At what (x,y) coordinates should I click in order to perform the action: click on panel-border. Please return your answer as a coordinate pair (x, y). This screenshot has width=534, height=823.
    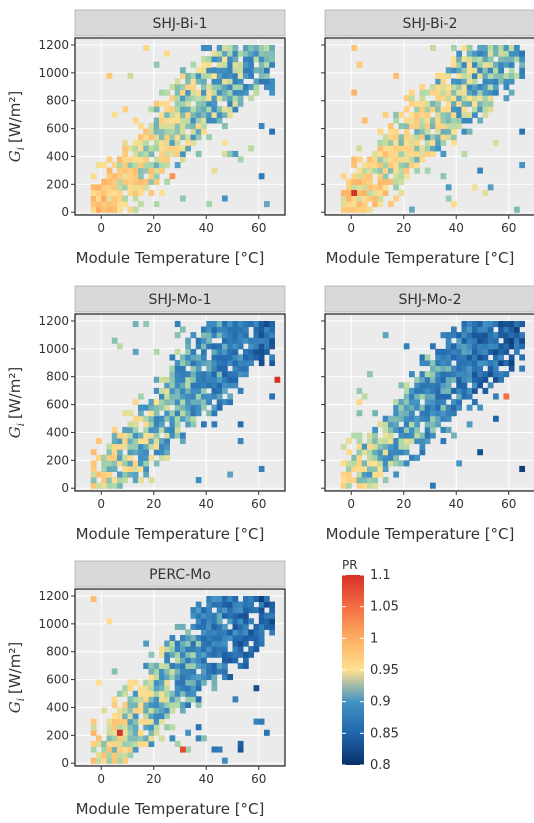
    Looking at the image, I should click on (180, 677).